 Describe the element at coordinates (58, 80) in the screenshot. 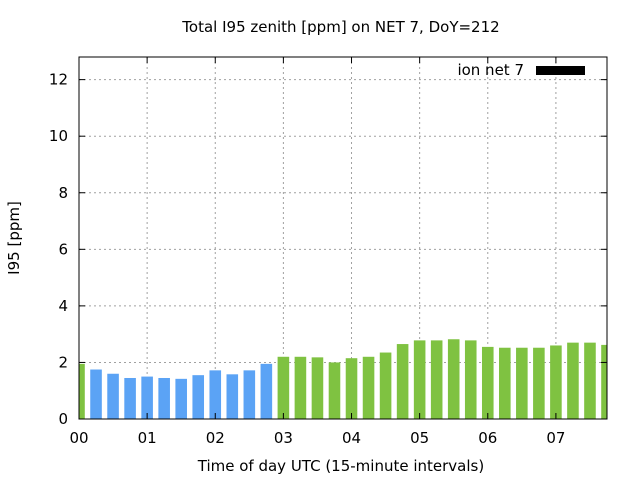

I see `y-tick-label: 12` at that location.